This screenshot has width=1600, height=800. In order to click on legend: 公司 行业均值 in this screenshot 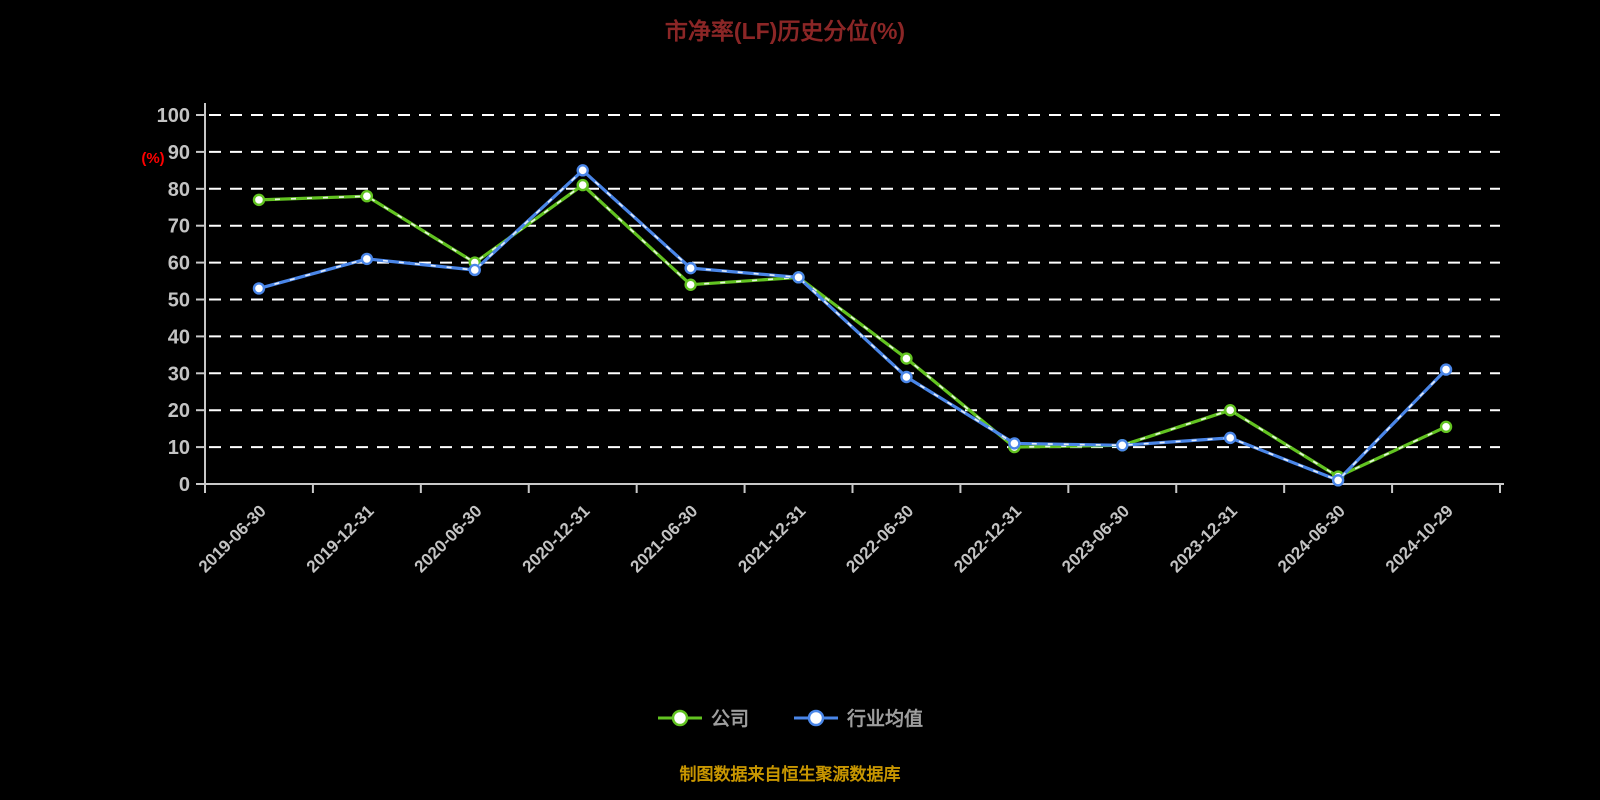, I will do `click(790, 717)`.